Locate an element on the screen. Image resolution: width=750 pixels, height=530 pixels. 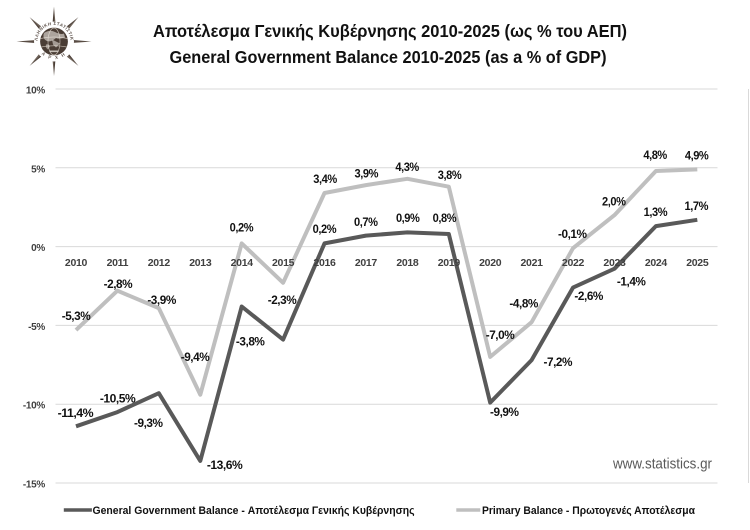
svg-text: -13,6% is located at coordinates (225, 466).